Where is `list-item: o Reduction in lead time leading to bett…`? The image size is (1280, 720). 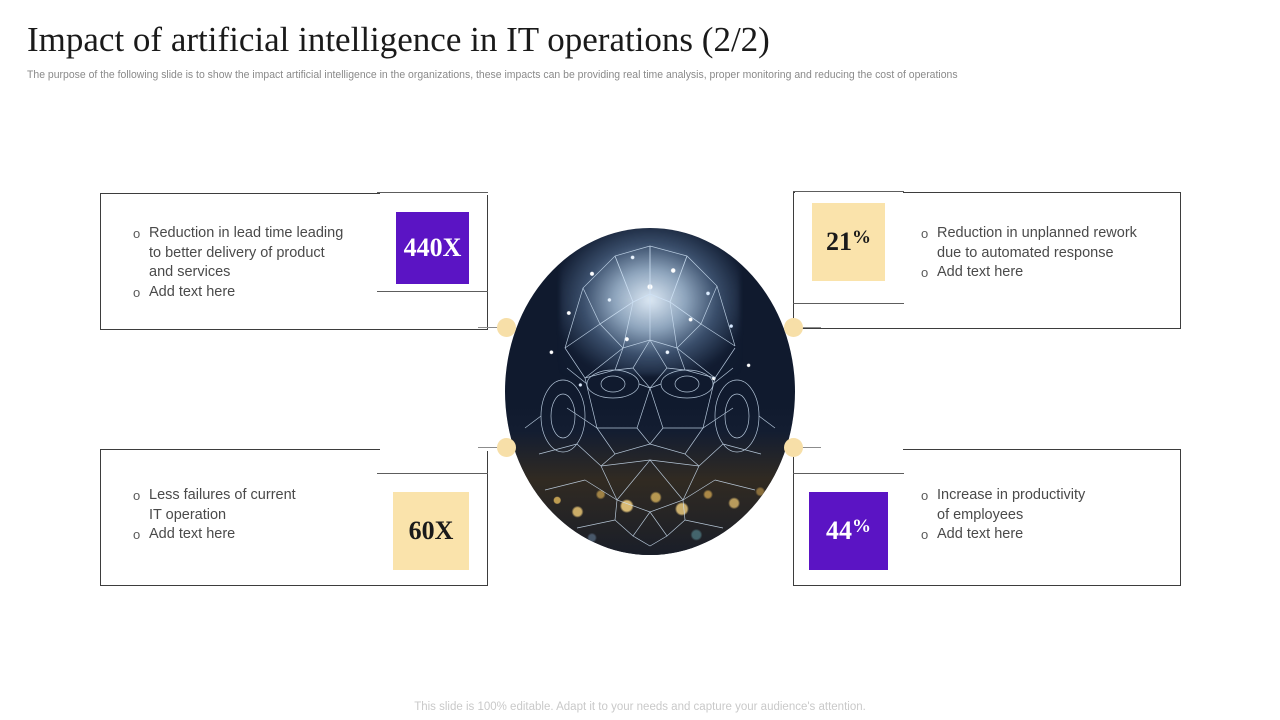 list-item: o Reduction in lead time leading to bett… is located at coordinates (253, 253).